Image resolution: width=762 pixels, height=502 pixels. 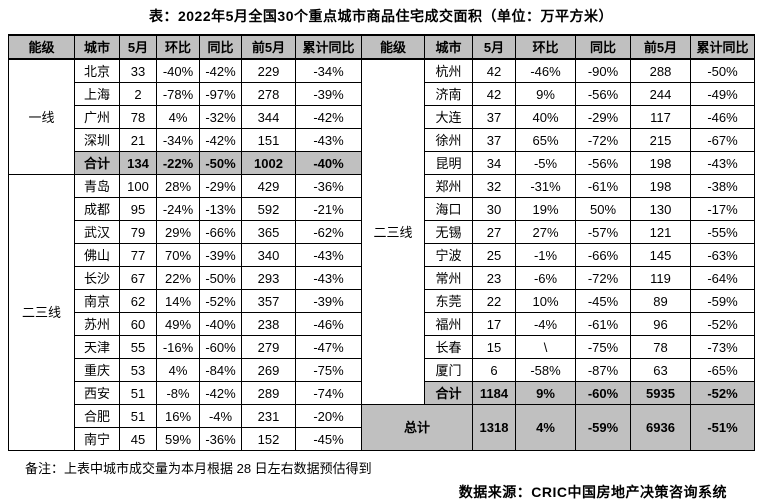 I want to click on table-title: 表：2022年5月全国30个重点城市商品住宅成交面积（单位：万平方米）, so click(x=380, y=16).